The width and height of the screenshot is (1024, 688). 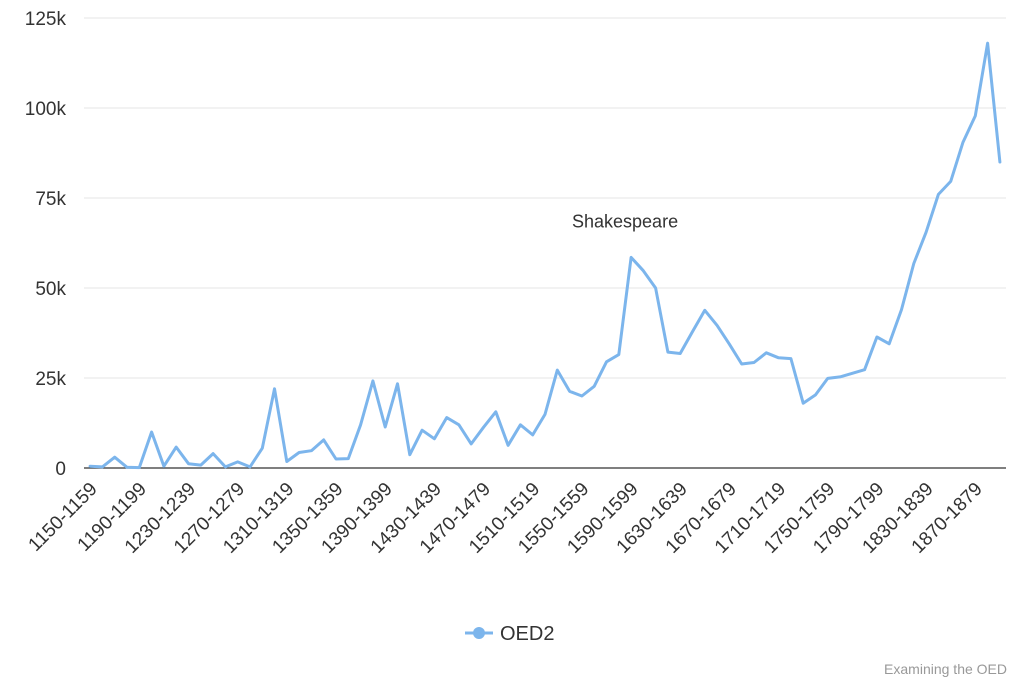 What do you see at coordinates (527, 634) in the screenshot?
I see `legend-label: OED2` at bounding box center [527, 634].